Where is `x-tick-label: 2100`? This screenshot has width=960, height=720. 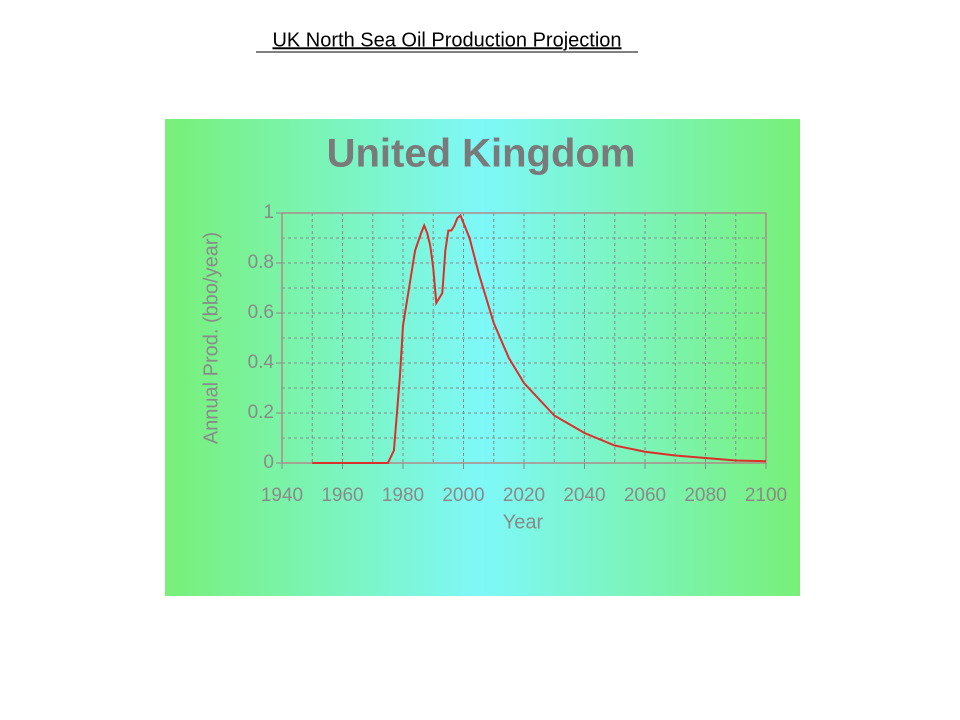 x-tick-label: 2100 is located at coordinates (766, 495).